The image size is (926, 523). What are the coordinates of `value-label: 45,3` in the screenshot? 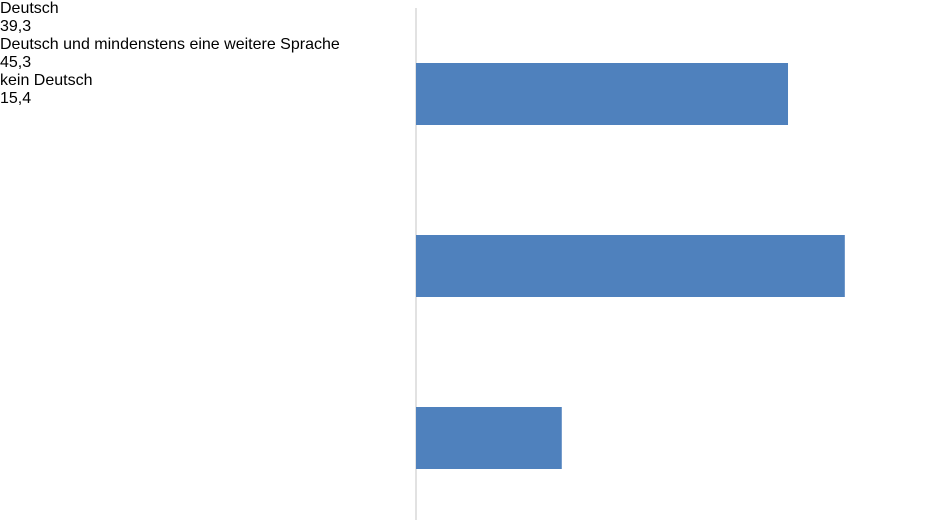 It's located at (16, 62).